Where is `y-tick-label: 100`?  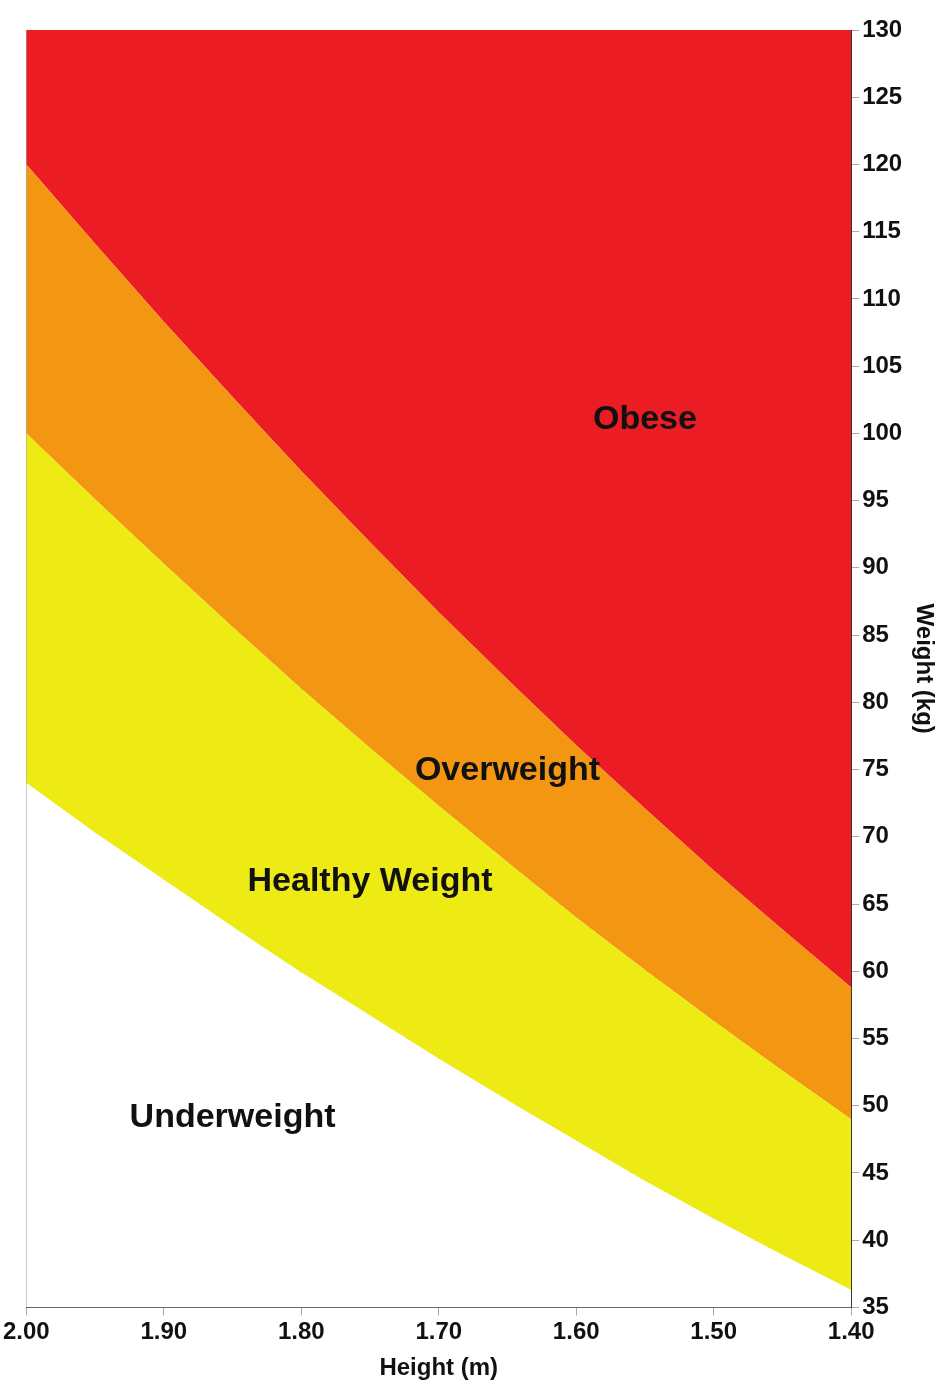 y-tick-label: 100 is located at coordinates (882, 432).